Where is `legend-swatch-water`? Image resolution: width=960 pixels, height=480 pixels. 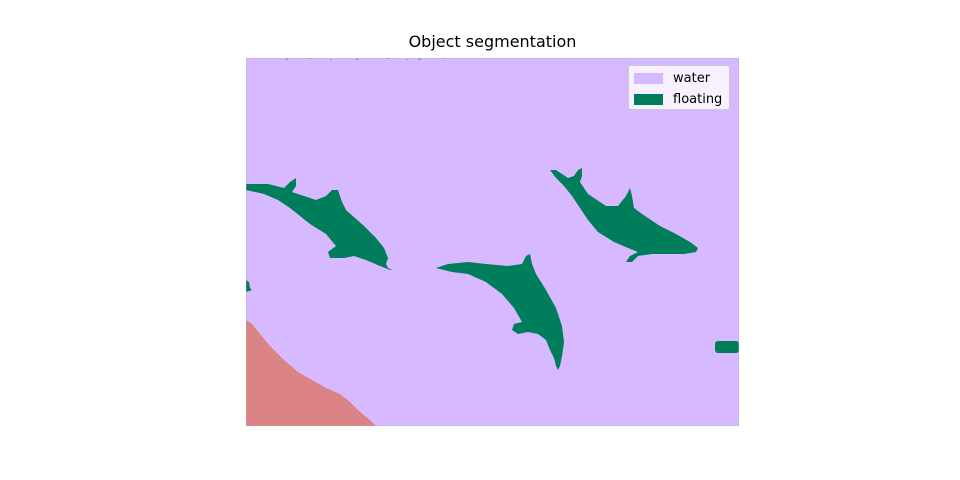 legend-swatch-water is located at coordinates (648, 78).